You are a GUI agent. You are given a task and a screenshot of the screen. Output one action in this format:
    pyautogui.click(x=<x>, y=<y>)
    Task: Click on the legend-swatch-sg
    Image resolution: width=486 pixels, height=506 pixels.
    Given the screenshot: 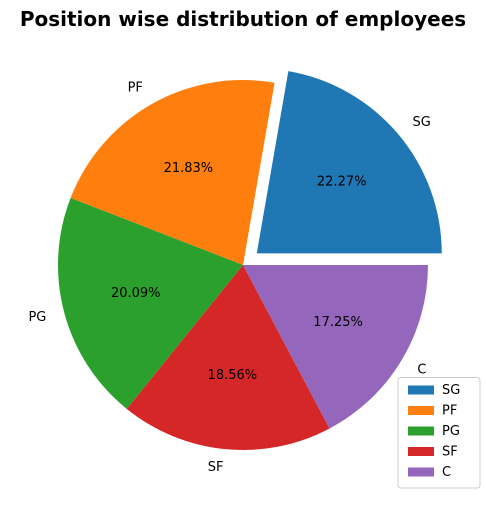 What is the action you would take?
    pyautogui.click(x=421, y=390)
    